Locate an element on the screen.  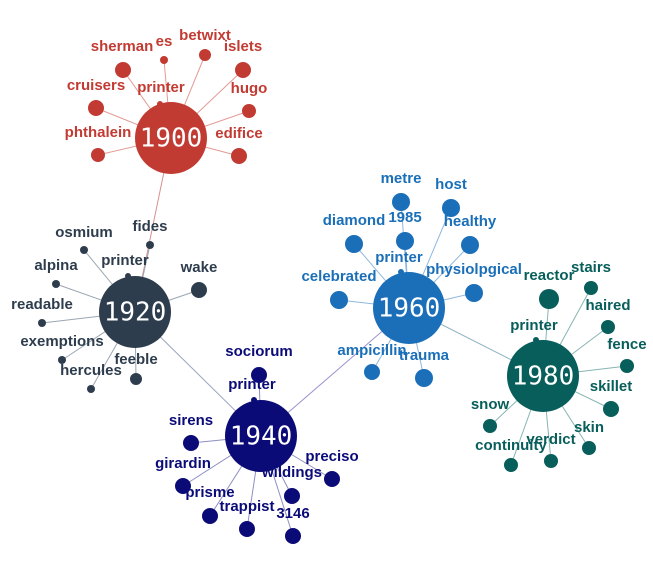
leaf-label: sherman is located at coordinates (122, 46).